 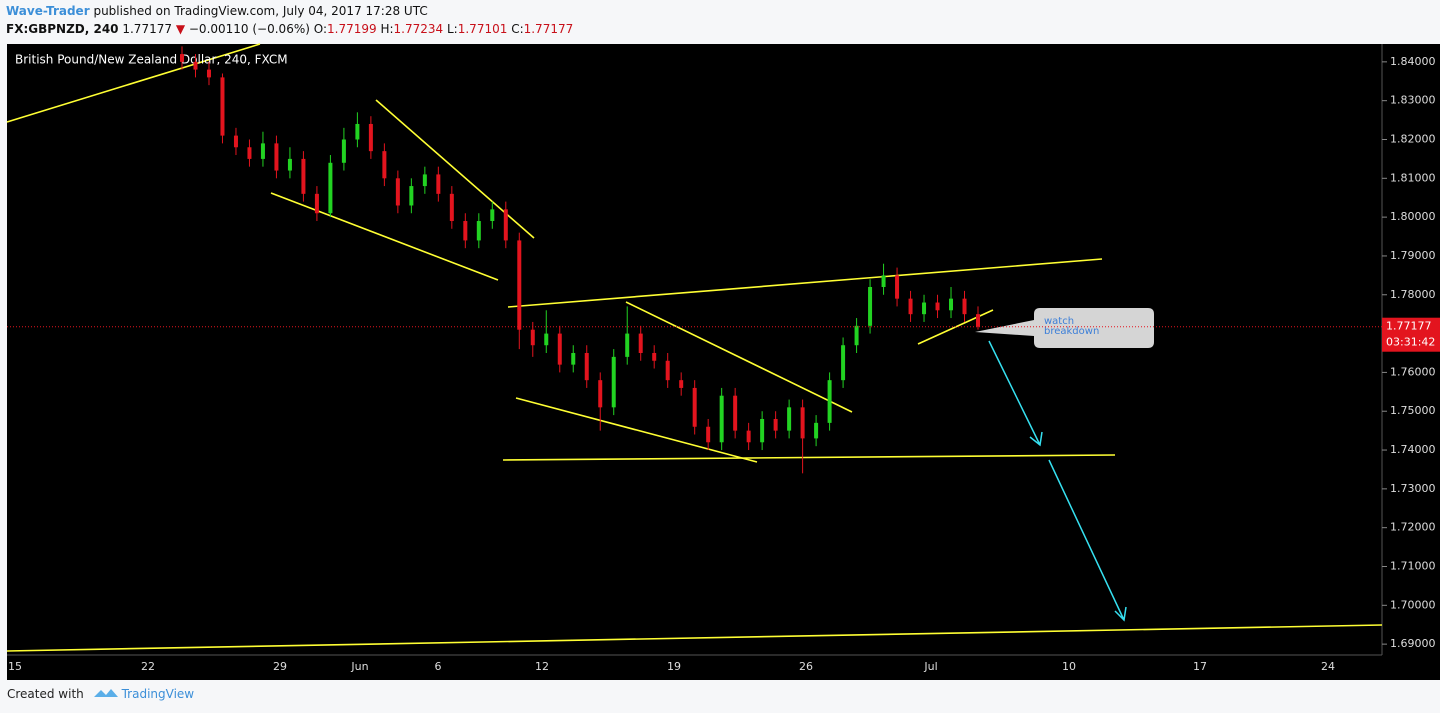 I want to click on y-tick-label: 1.84000, so click(x=1413, y=61).